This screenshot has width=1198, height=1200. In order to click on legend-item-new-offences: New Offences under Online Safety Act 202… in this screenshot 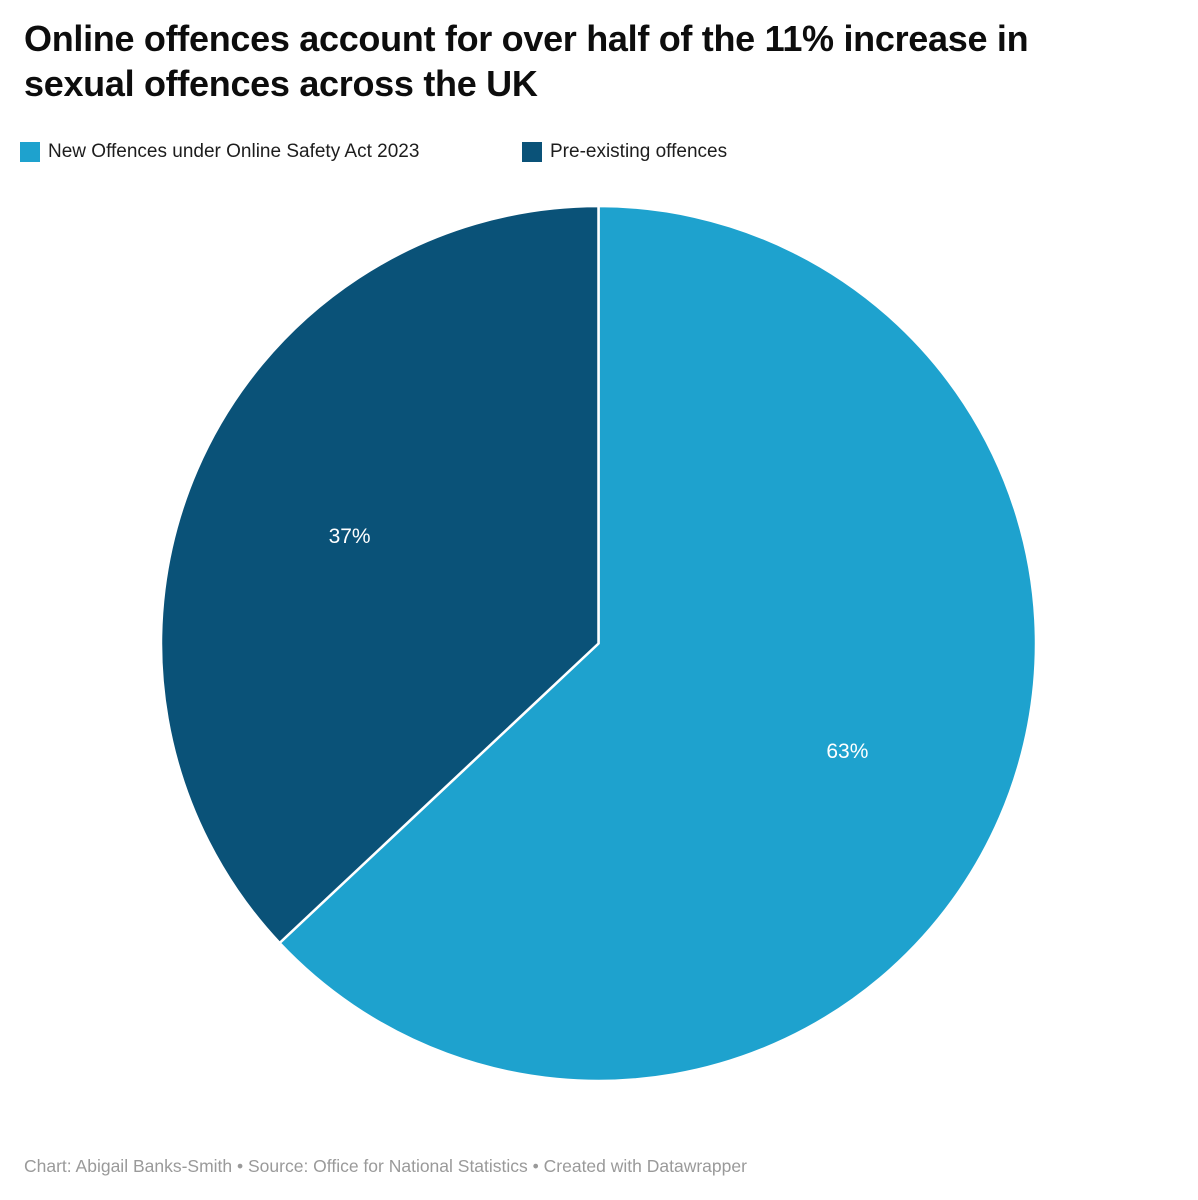, I will do `click(261, 152)`.